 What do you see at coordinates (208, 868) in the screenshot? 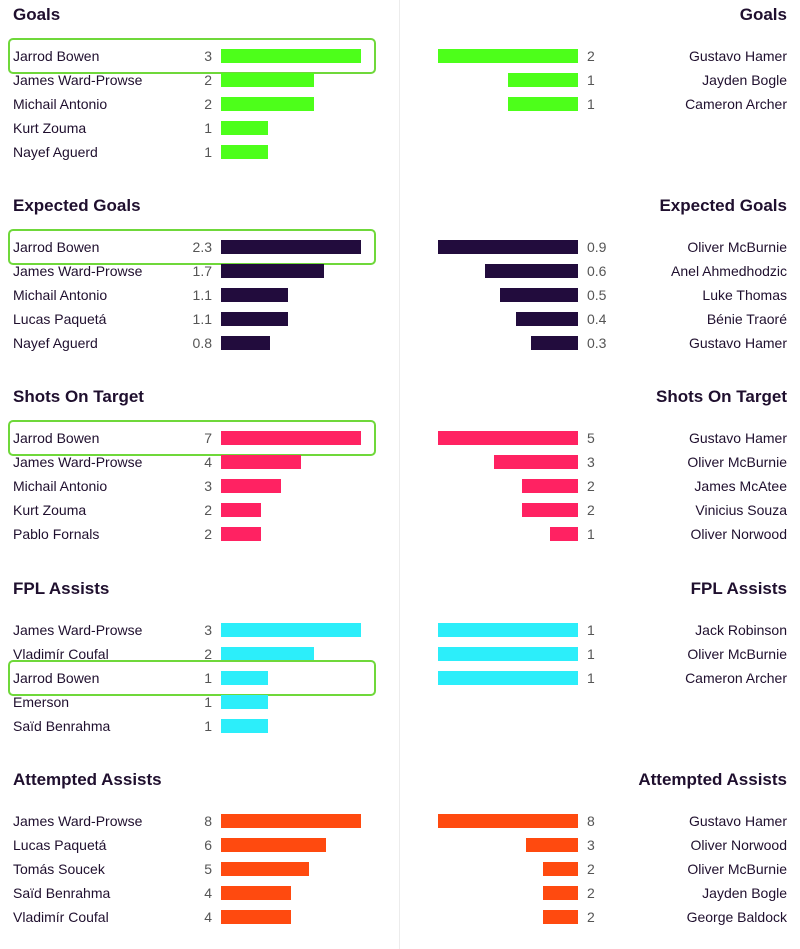
I see `left-stat-value: 5` at bounding box center [208, 868].